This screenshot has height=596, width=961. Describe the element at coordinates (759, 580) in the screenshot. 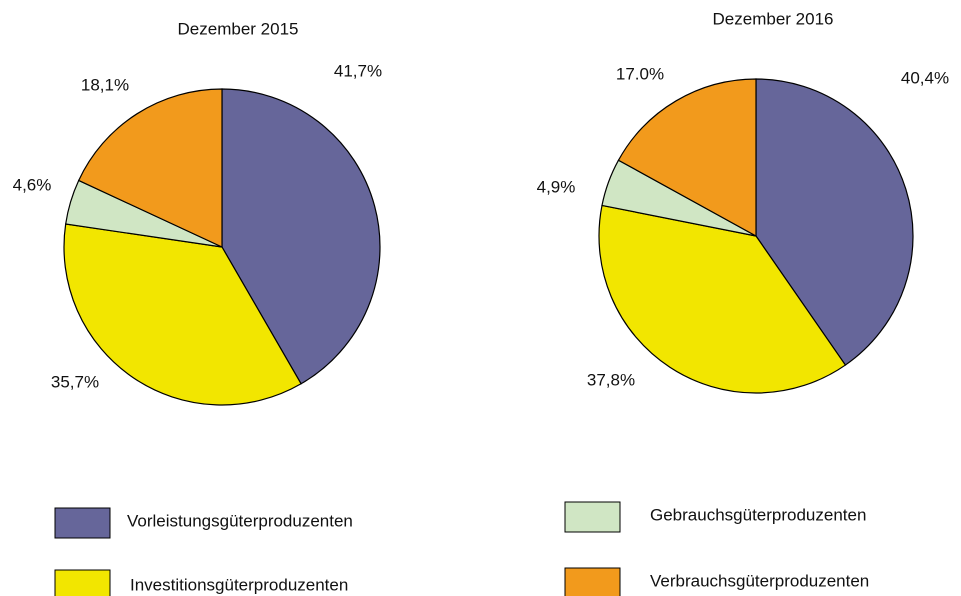

I see `legend-label: Verbrauchsgüterproduzenten` at that location.